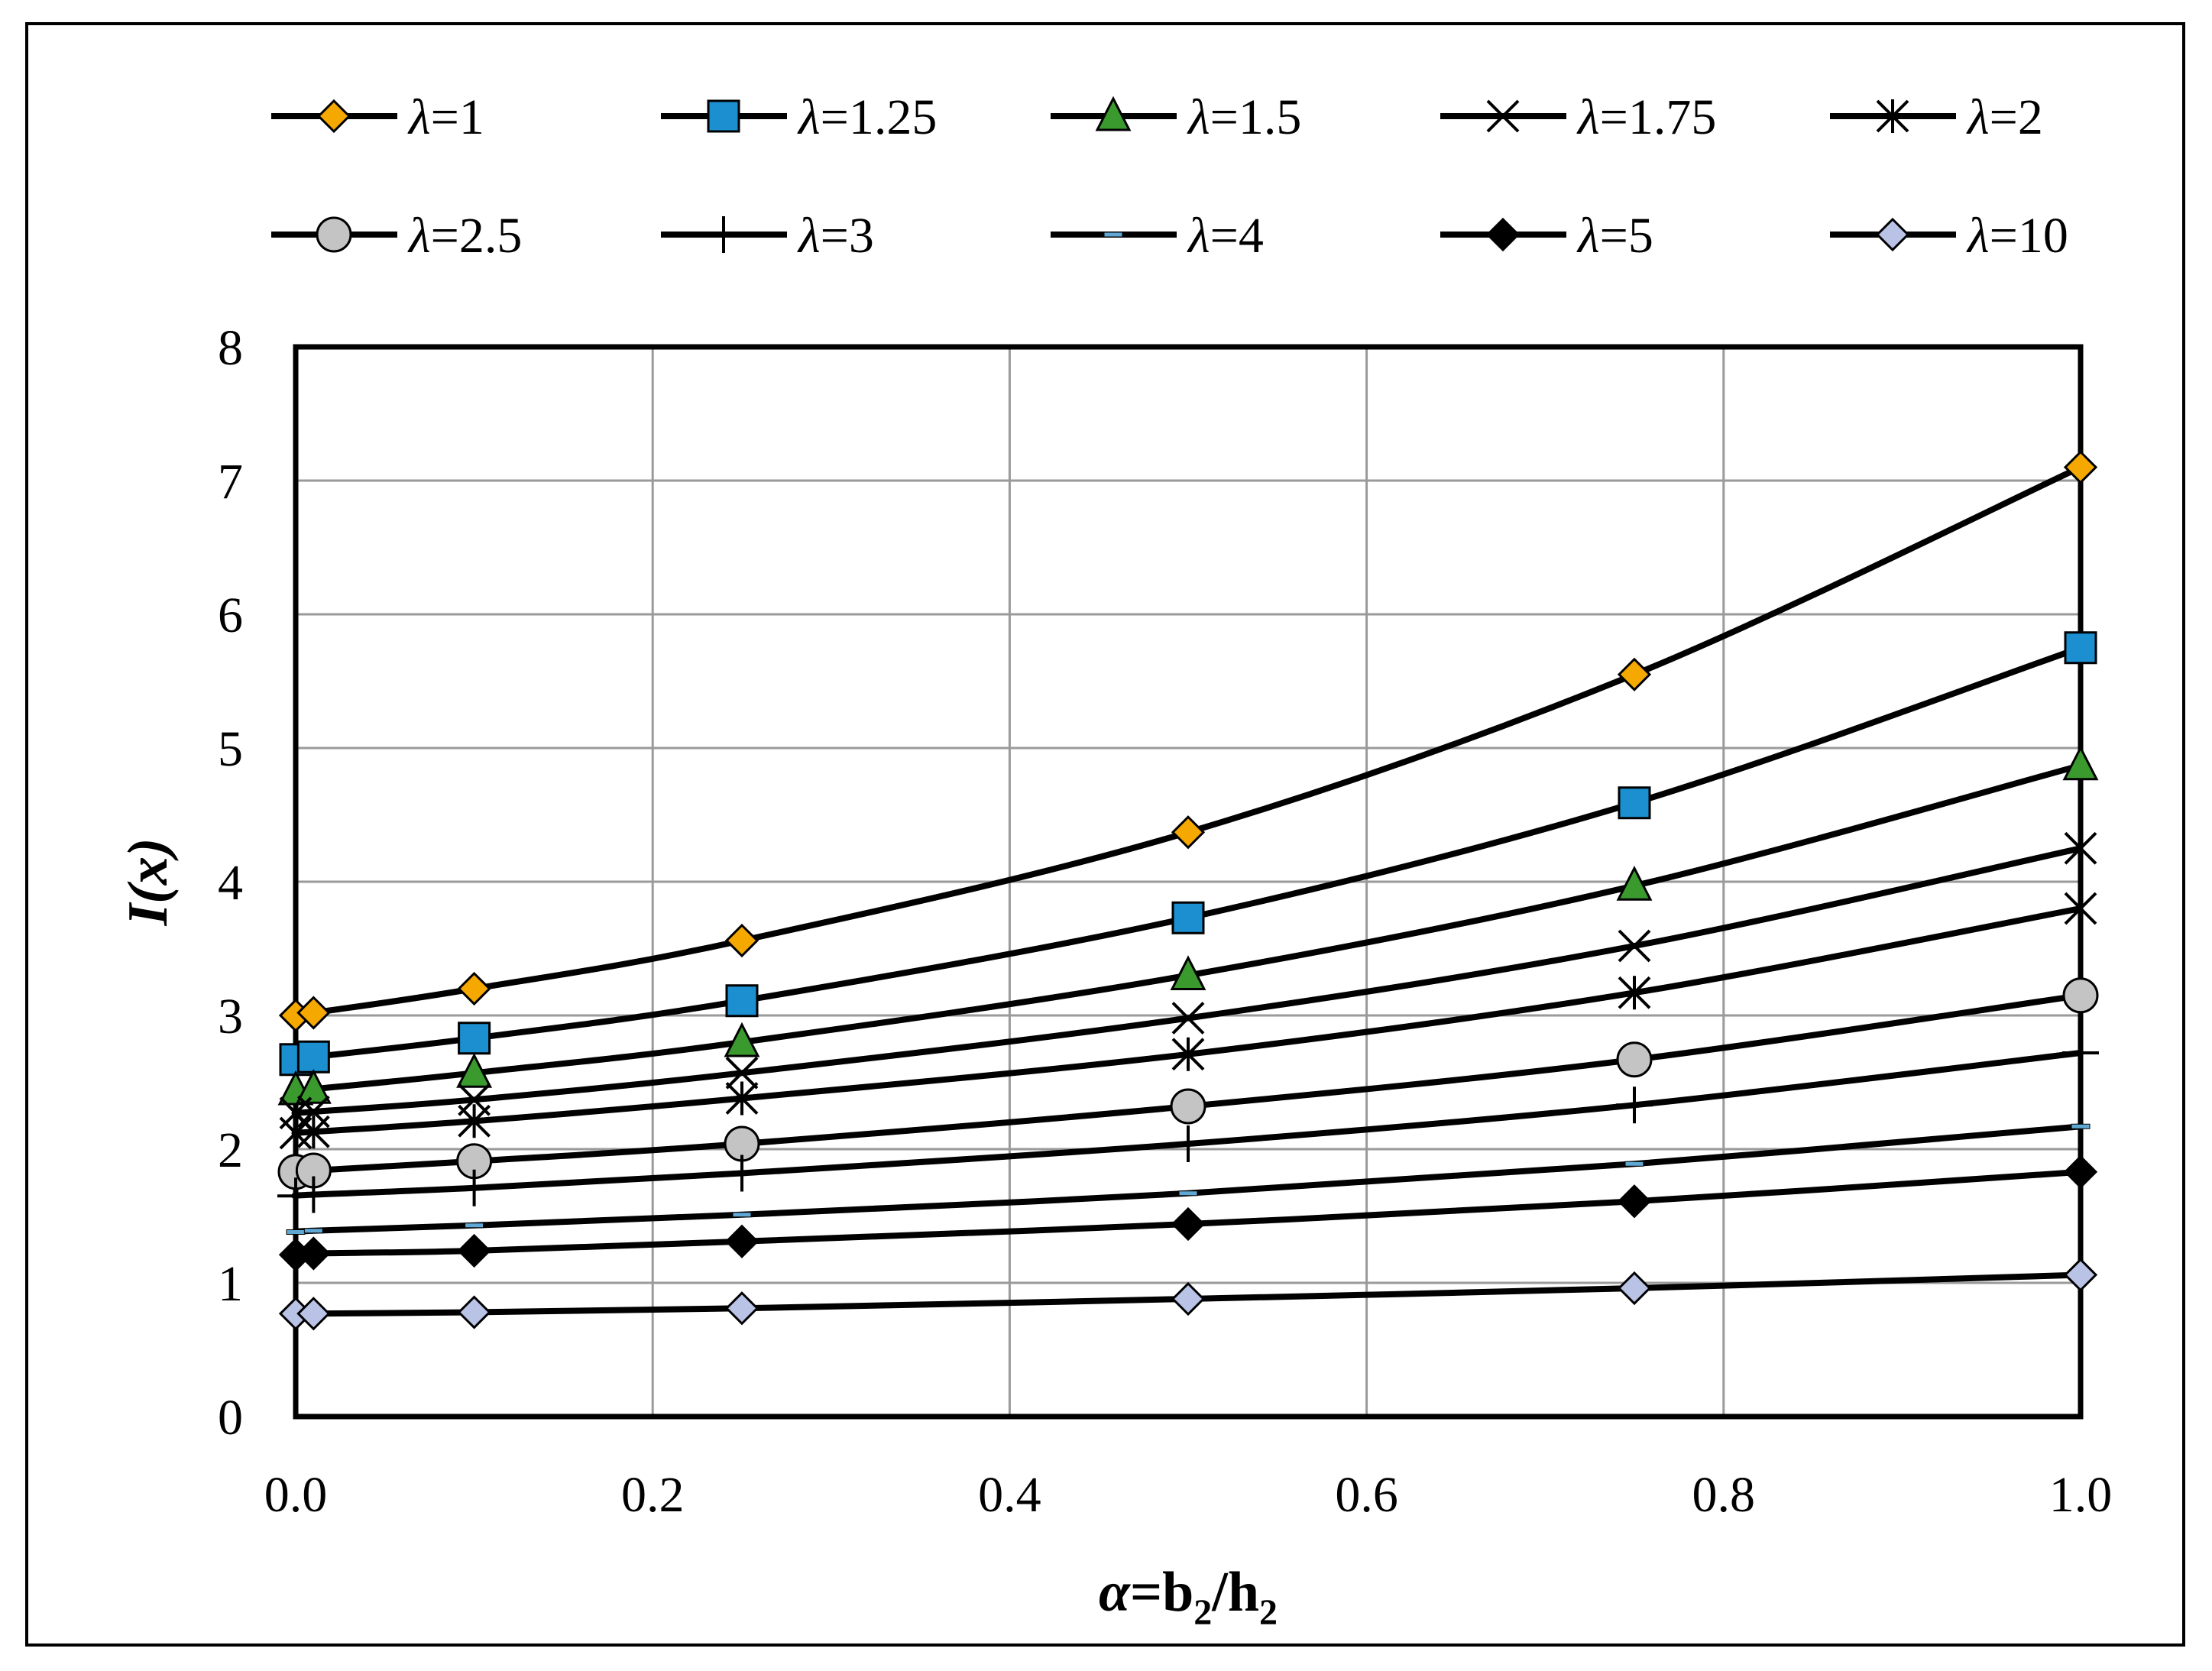 The width and height of the screenshot is (2212, 1671). Describe the element at coordinates (1225, 236) in the screenshot. I see `legend-label-7: λ=4` at that location.